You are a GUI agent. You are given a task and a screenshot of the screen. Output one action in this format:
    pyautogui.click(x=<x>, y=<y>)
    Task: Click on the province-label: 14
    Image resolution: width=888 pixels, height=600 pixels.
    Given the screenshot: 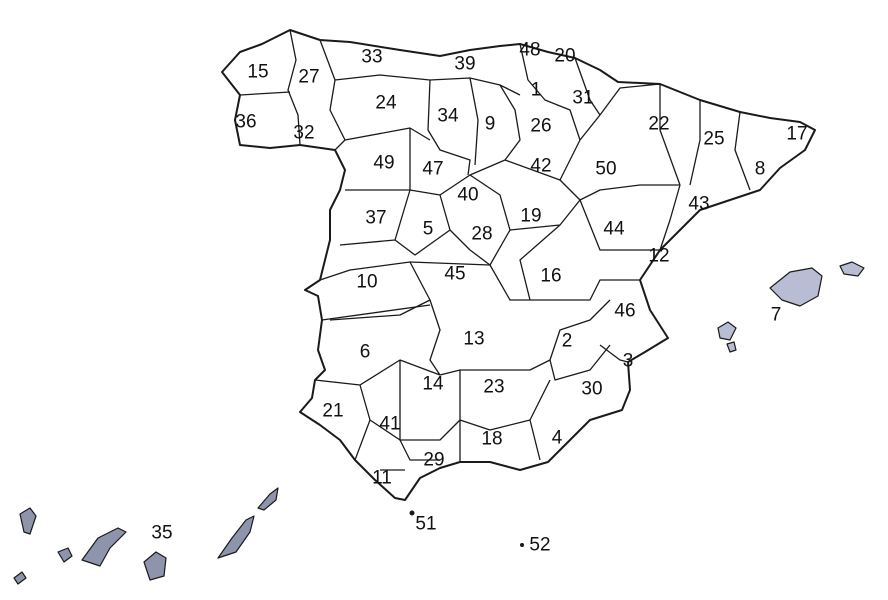 What is the action you would take?
    pyautogui.click(x=433, y=384)
    